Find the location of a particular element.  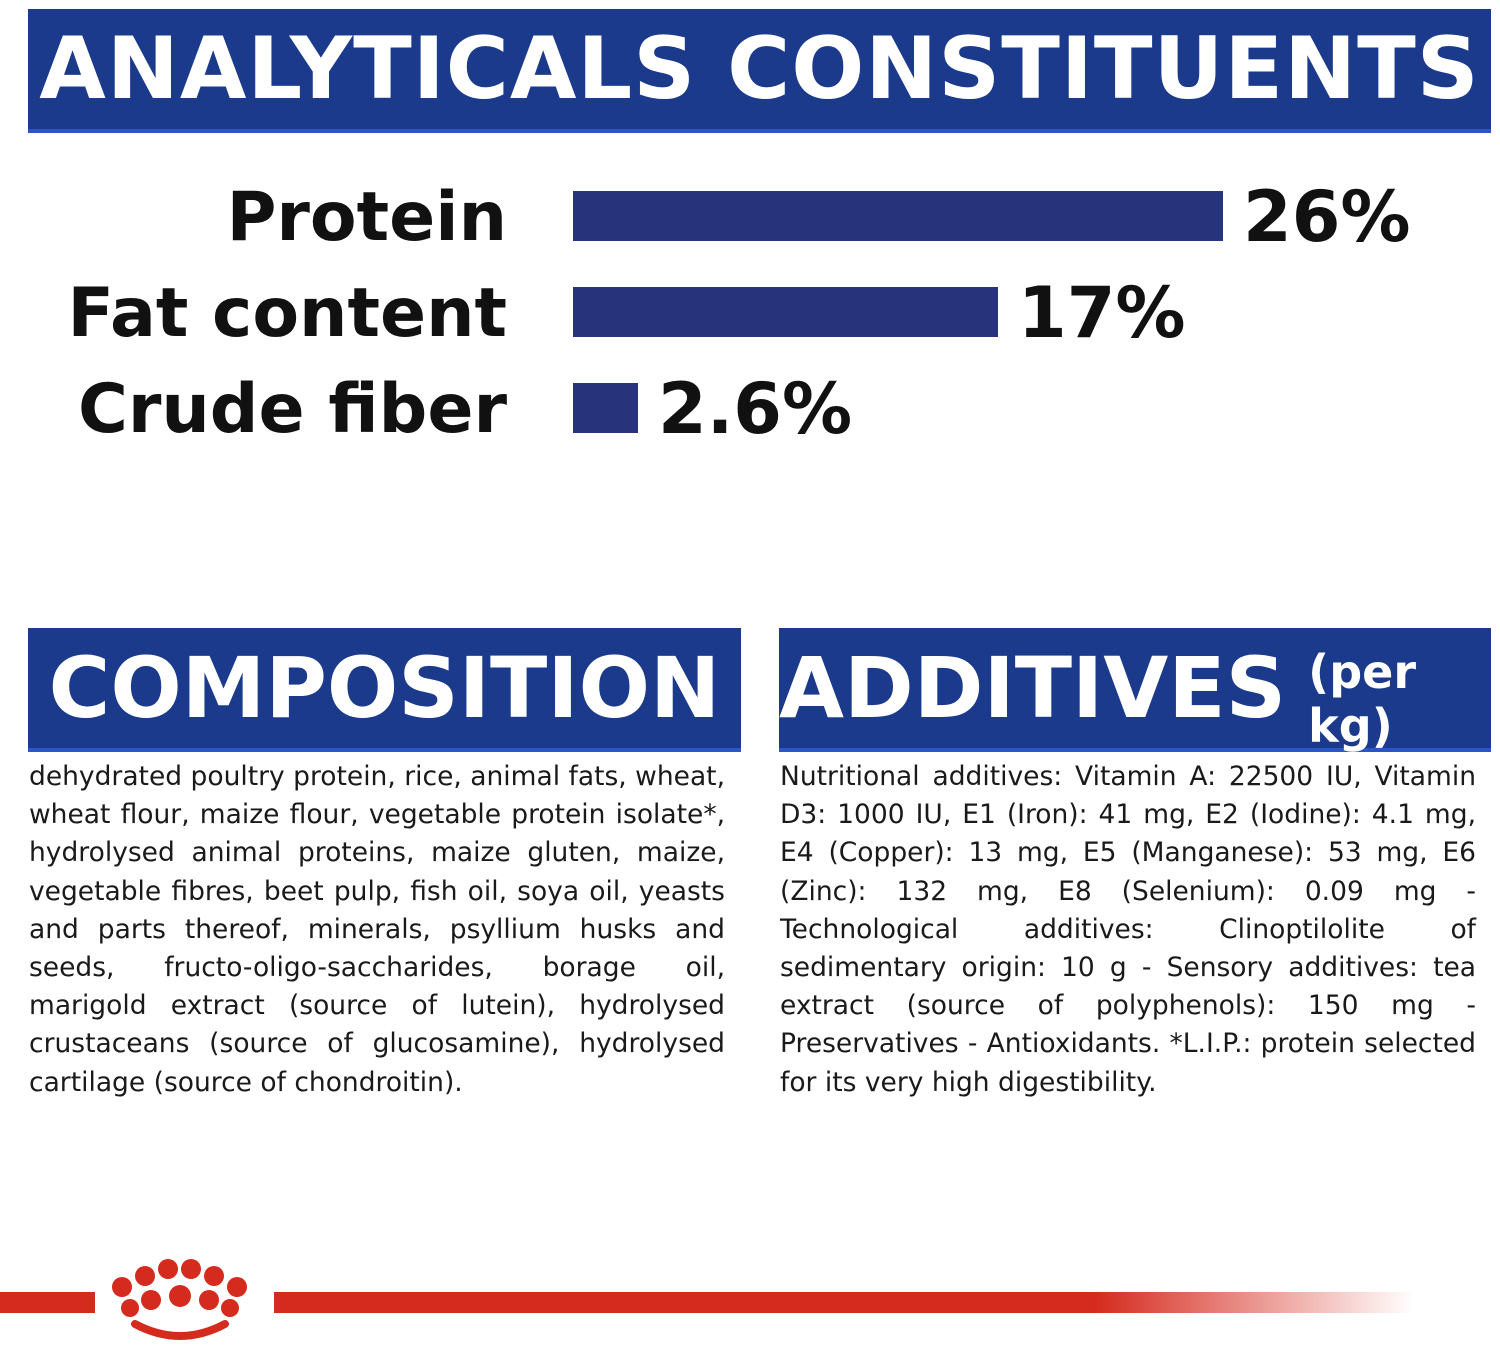

bar-category-label: Crude fiber is located at coordinates (293, 409).